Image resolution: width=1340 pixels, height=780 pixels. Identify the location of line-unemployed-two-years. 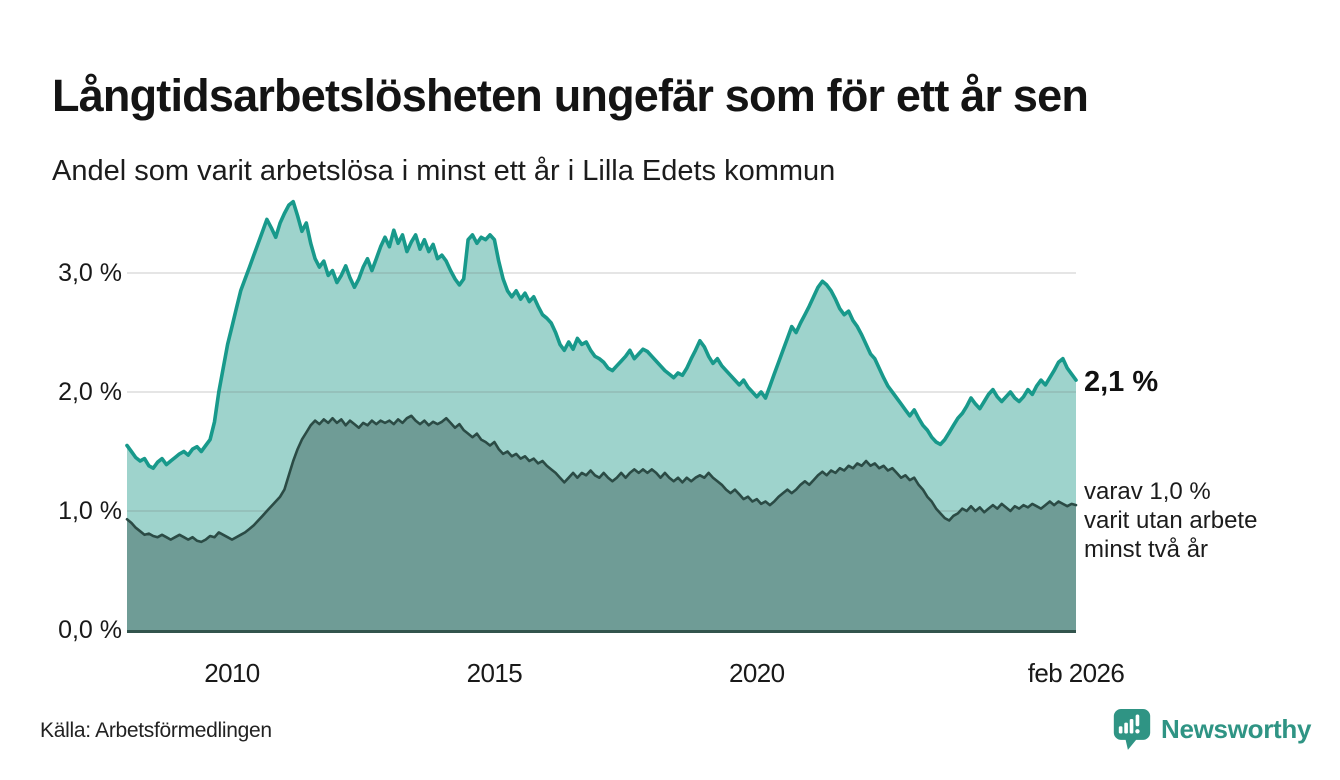
(601, 479).